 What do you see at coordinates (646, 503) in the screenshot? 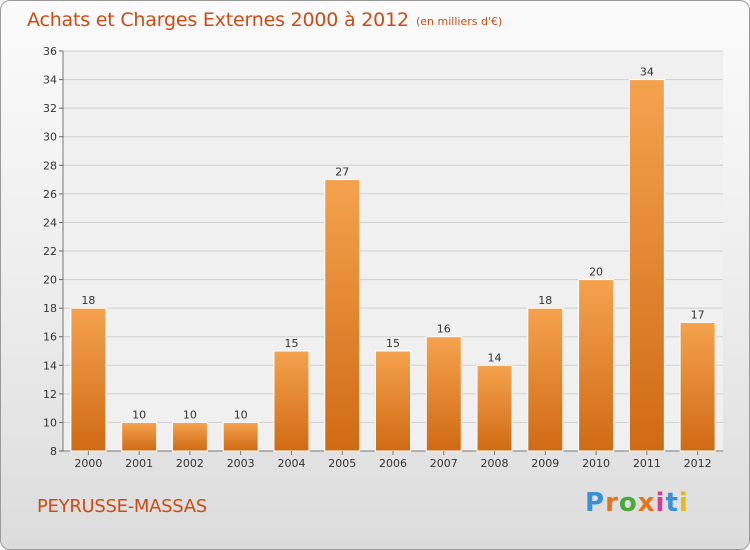
I see `logo-letter: x` at bounding box center [646, 503].